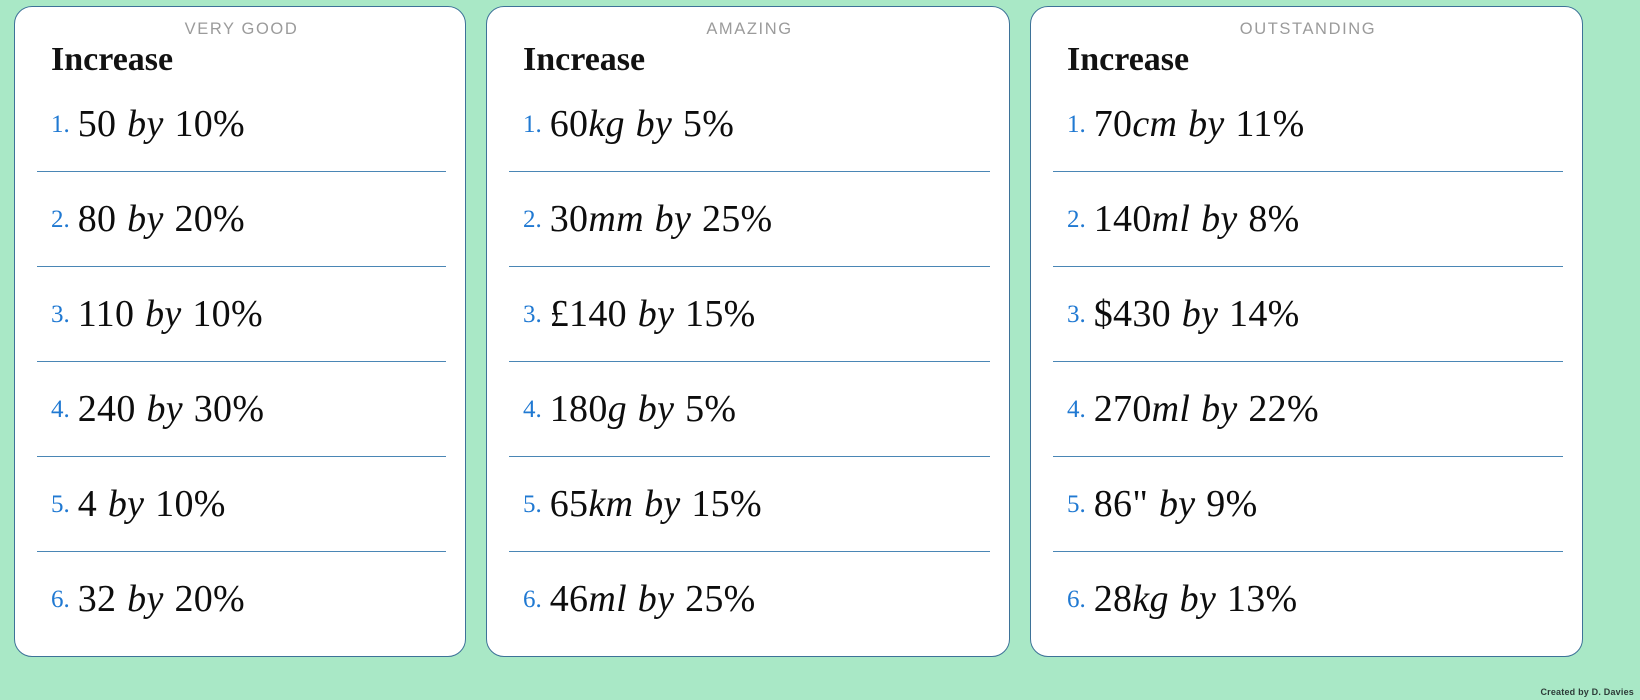 Image resolution: width=1640 pixels, height=700 pixels. I want to click on question-row: 6. 32 by 20%, so click(241, 599).